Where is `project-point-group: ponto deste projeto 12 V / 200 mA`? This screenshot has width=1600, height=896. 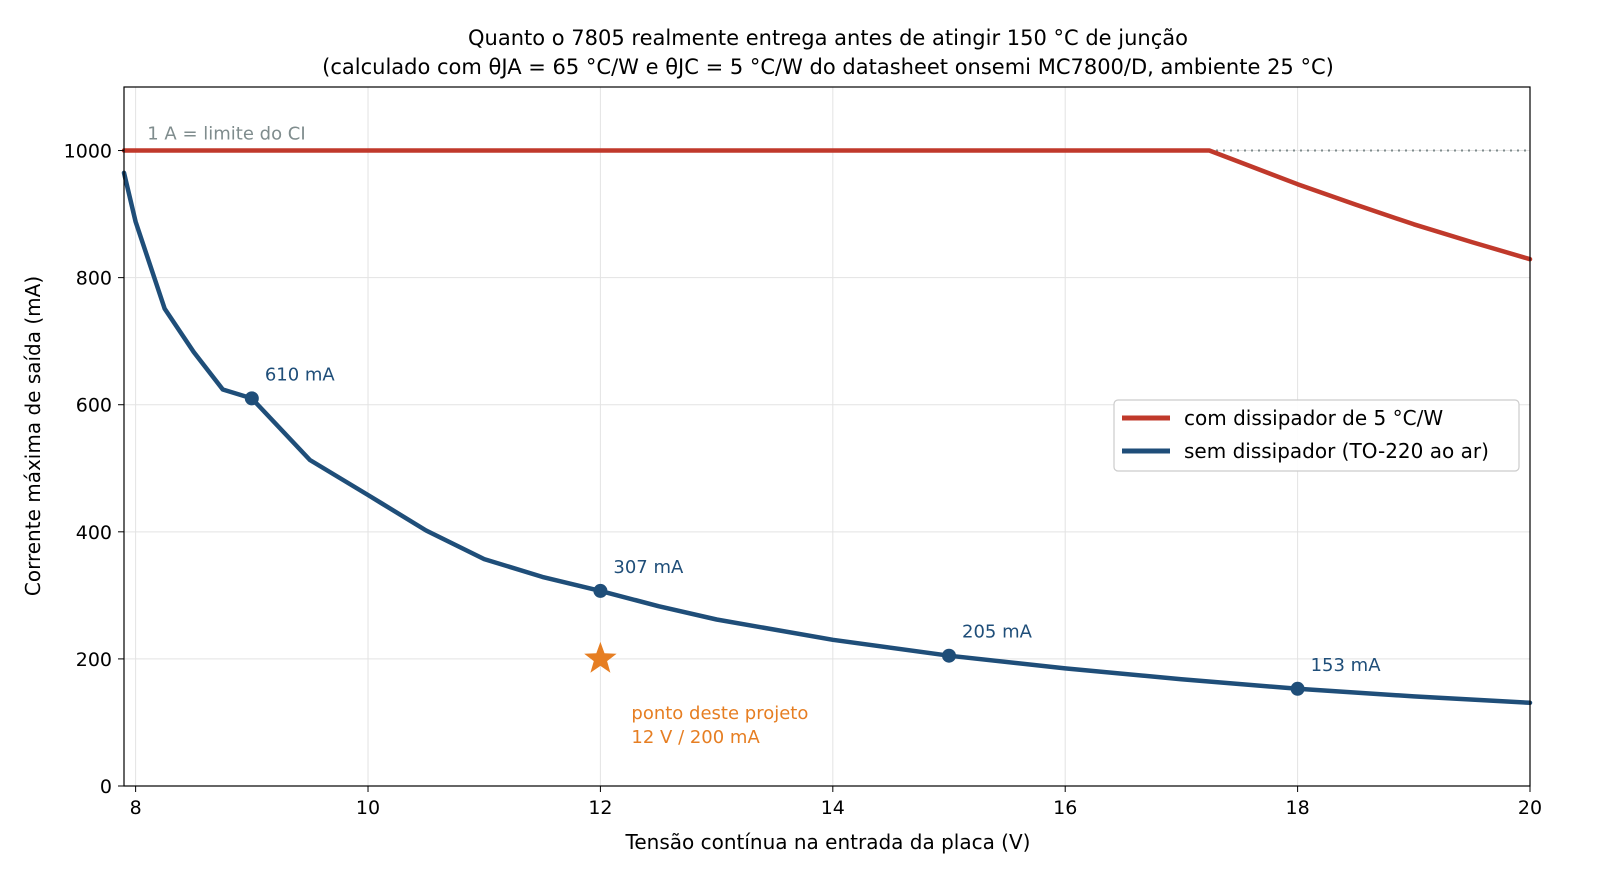
project-point-group: ponto deste projeto 12 V / 200 mA is located at coordinates (696, 694).